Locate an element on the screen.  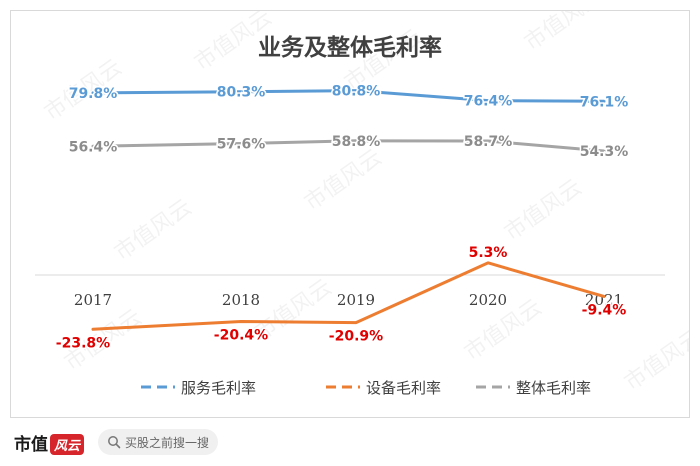
search-button: 买股之前搜一搜 is located at coordinates (158, 442).